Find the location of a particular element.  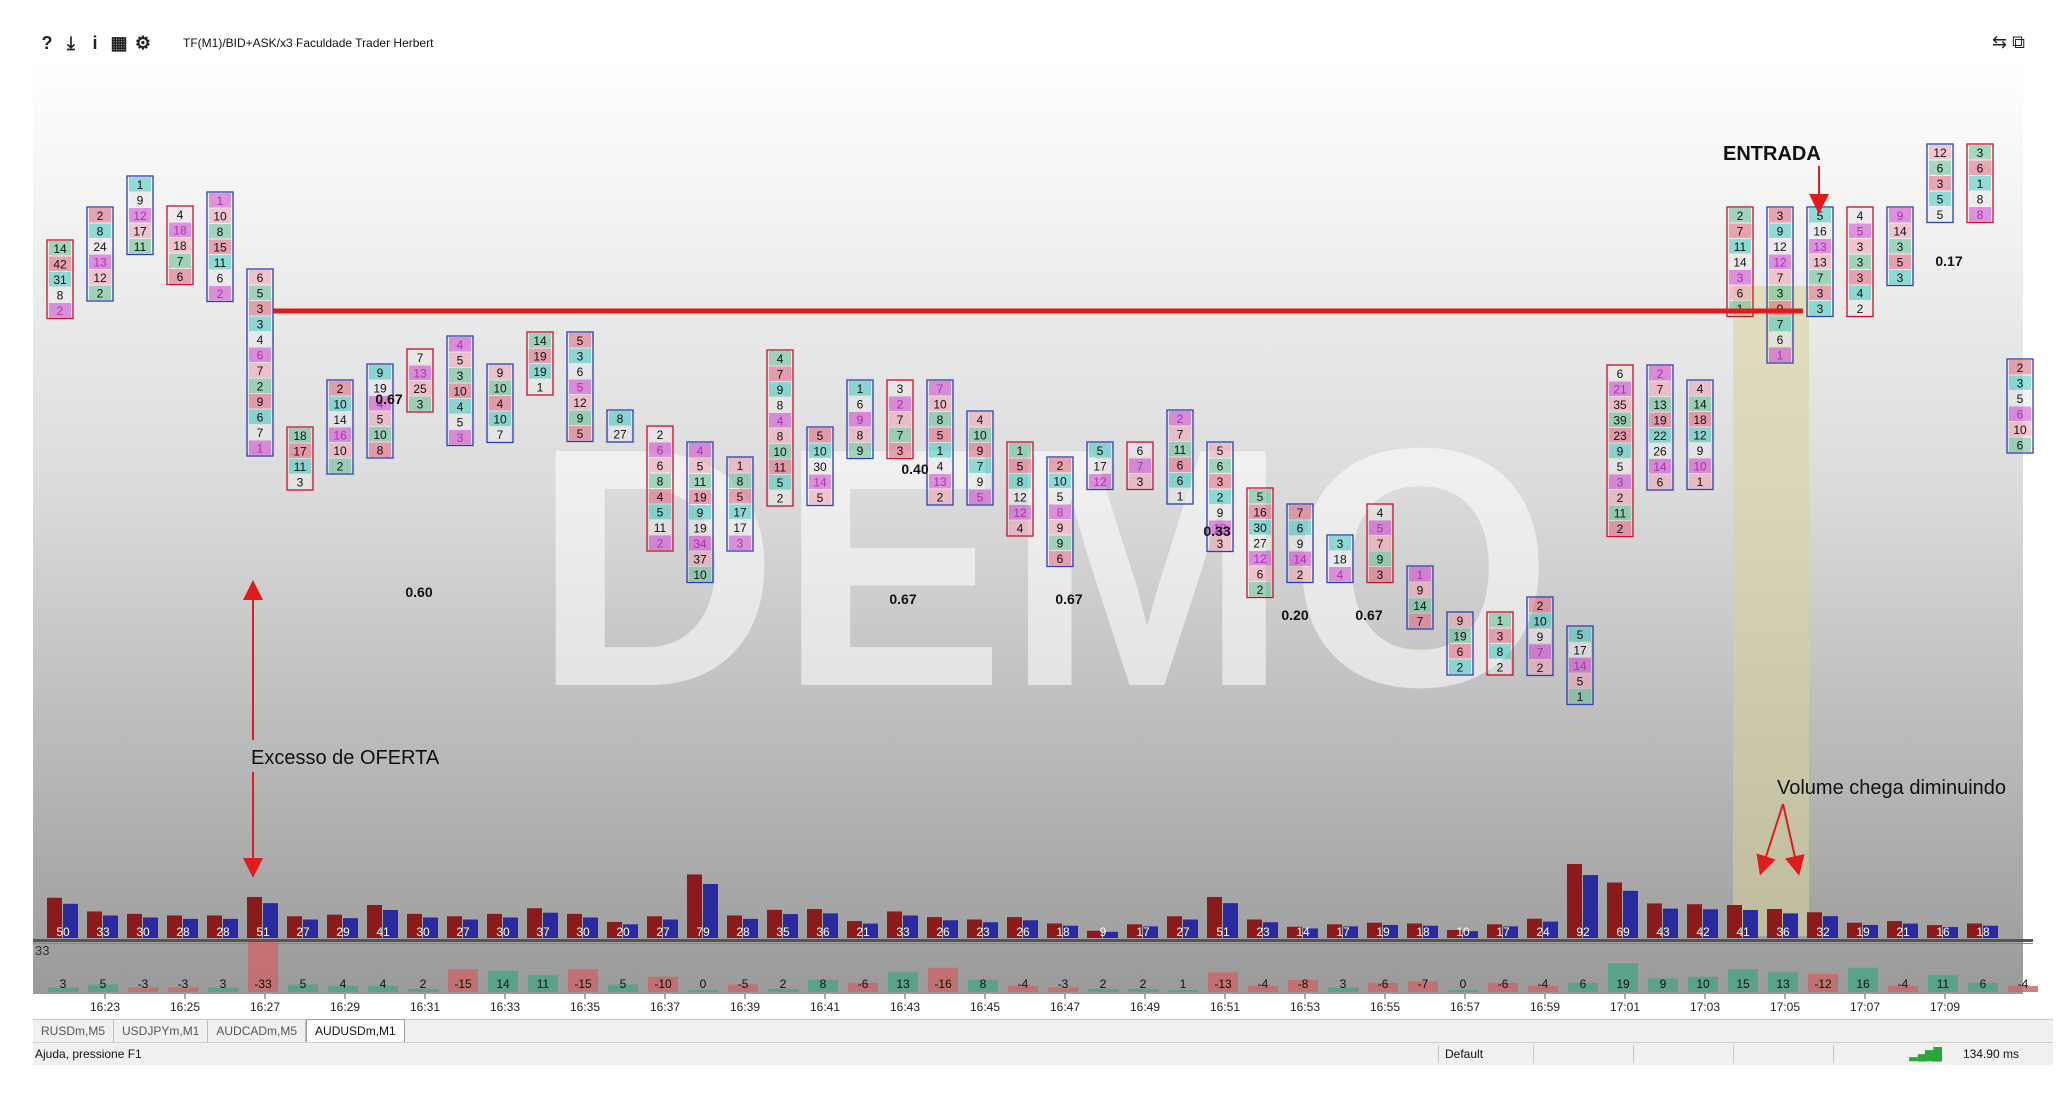

volume-value: 17 is located at coordinates (1143, 932).